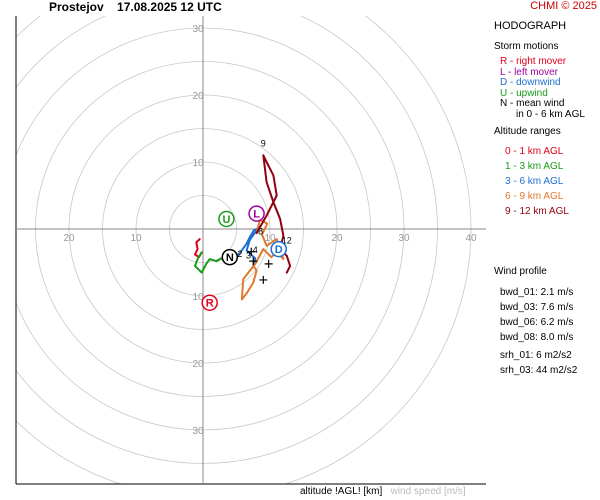 The image size is (600, 500). I want to click on x-tick-label: 40, so click(471, 238).